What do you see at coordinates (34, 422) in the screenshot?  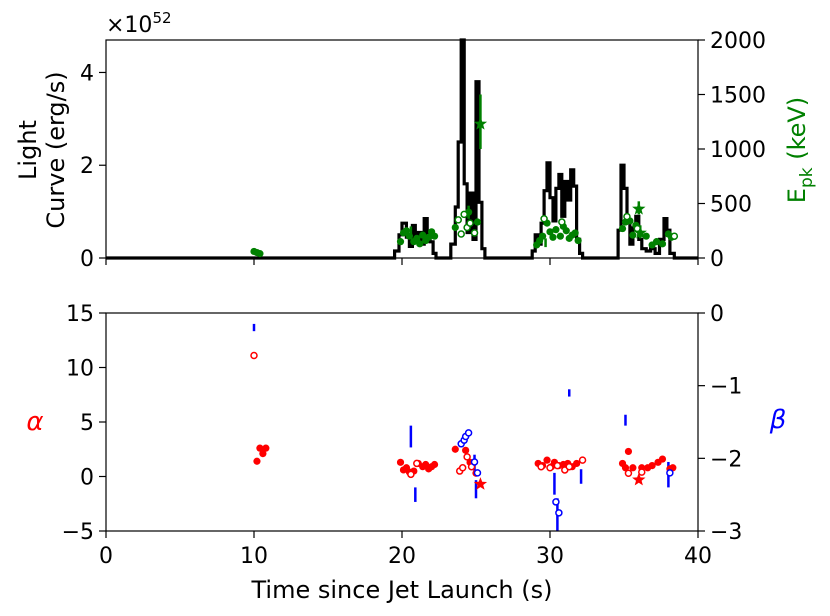 I see `alpha-axis-label: α` at bounding box center [34, 422].